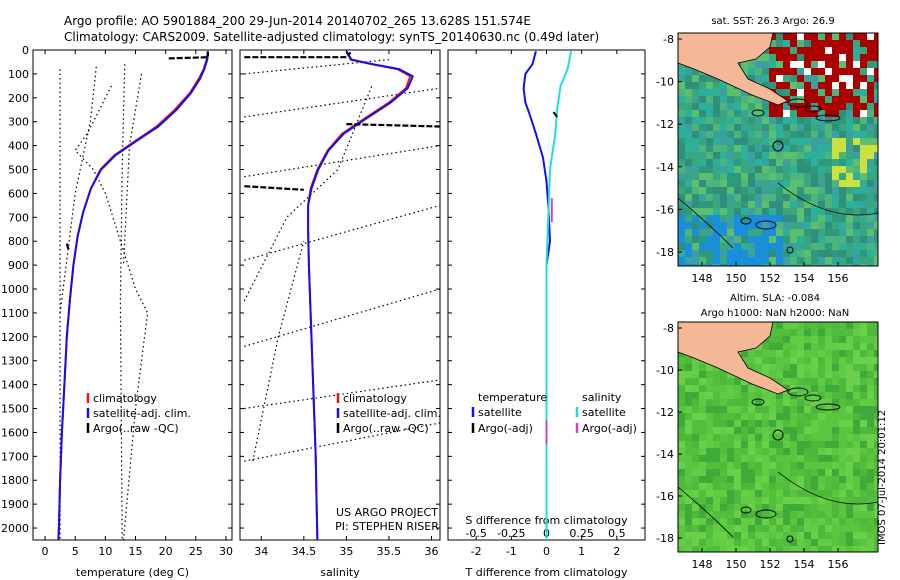 This screenshot has height=580, width=900. Describe the element at coordinates (387, 512) in the screenshot. I see `project-annotation: US ARGO PROJECT` at that location.